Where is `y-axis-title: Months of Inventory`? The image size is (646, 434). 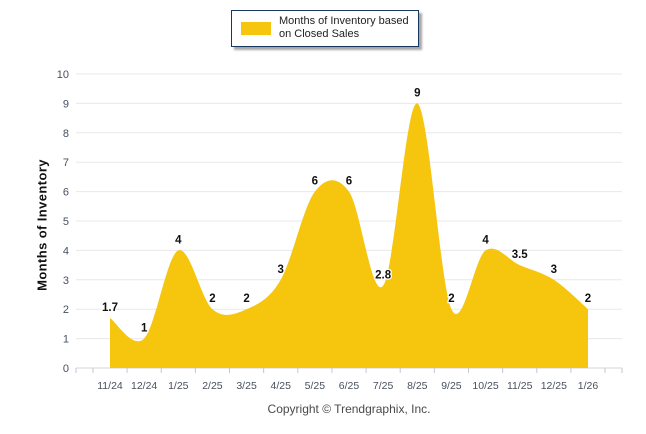
y-axis-title: Months of Inventory is located at coordinates (42, 225).